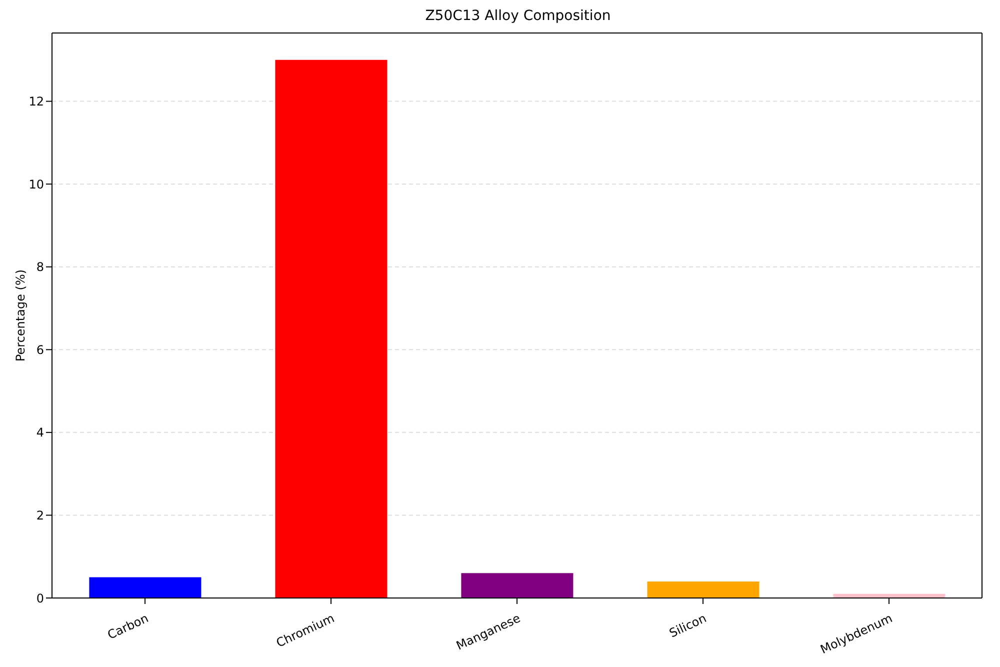 This screenshot has width=1000, height=667. Describe the element at coordinates (40, 433) in the screenshot. I see `y-tick-label: 4` at that location.